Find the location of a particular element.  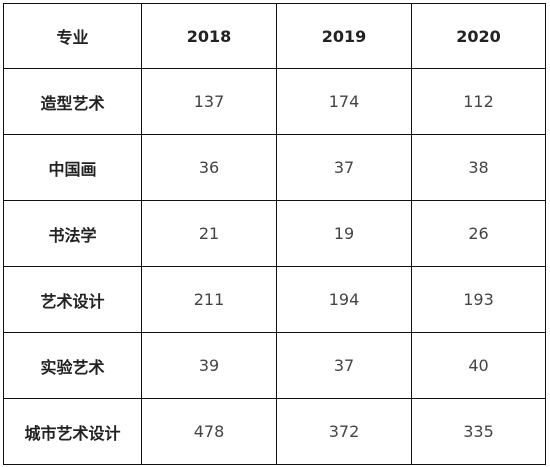

header-year-2020: 2020 is located at coordinates (478, 36).